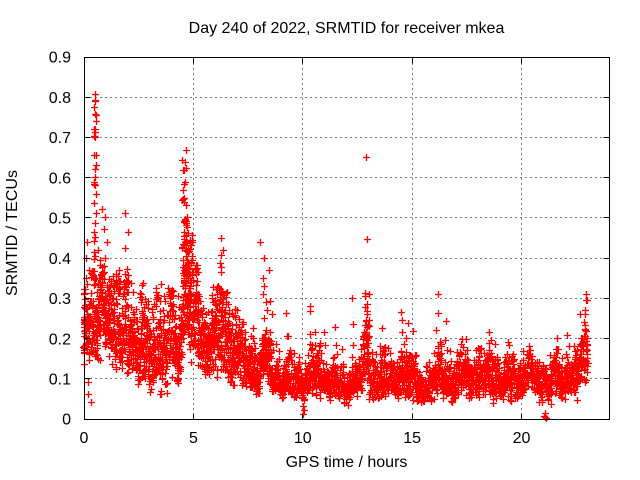 This screenshot has height=480, width=640. What do you see at coordinates (347, 462) in the screenshot?
I see `svg-text: GPS time / hours` at bounding box center [347, 462].